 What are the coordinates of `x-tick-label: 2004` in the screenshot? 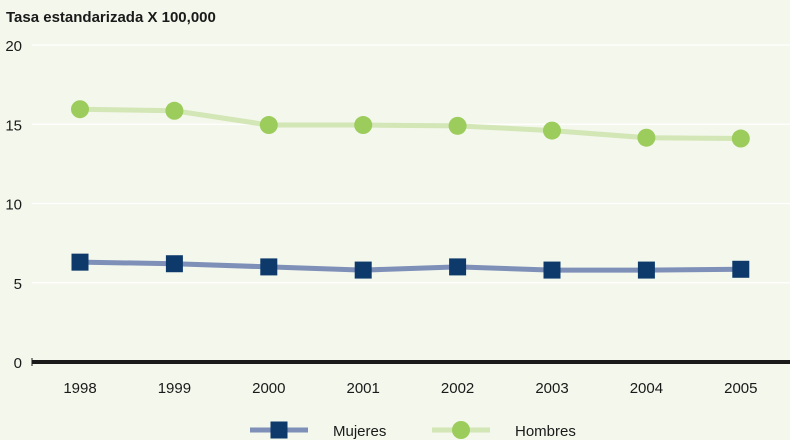 It's located at (646, 388).